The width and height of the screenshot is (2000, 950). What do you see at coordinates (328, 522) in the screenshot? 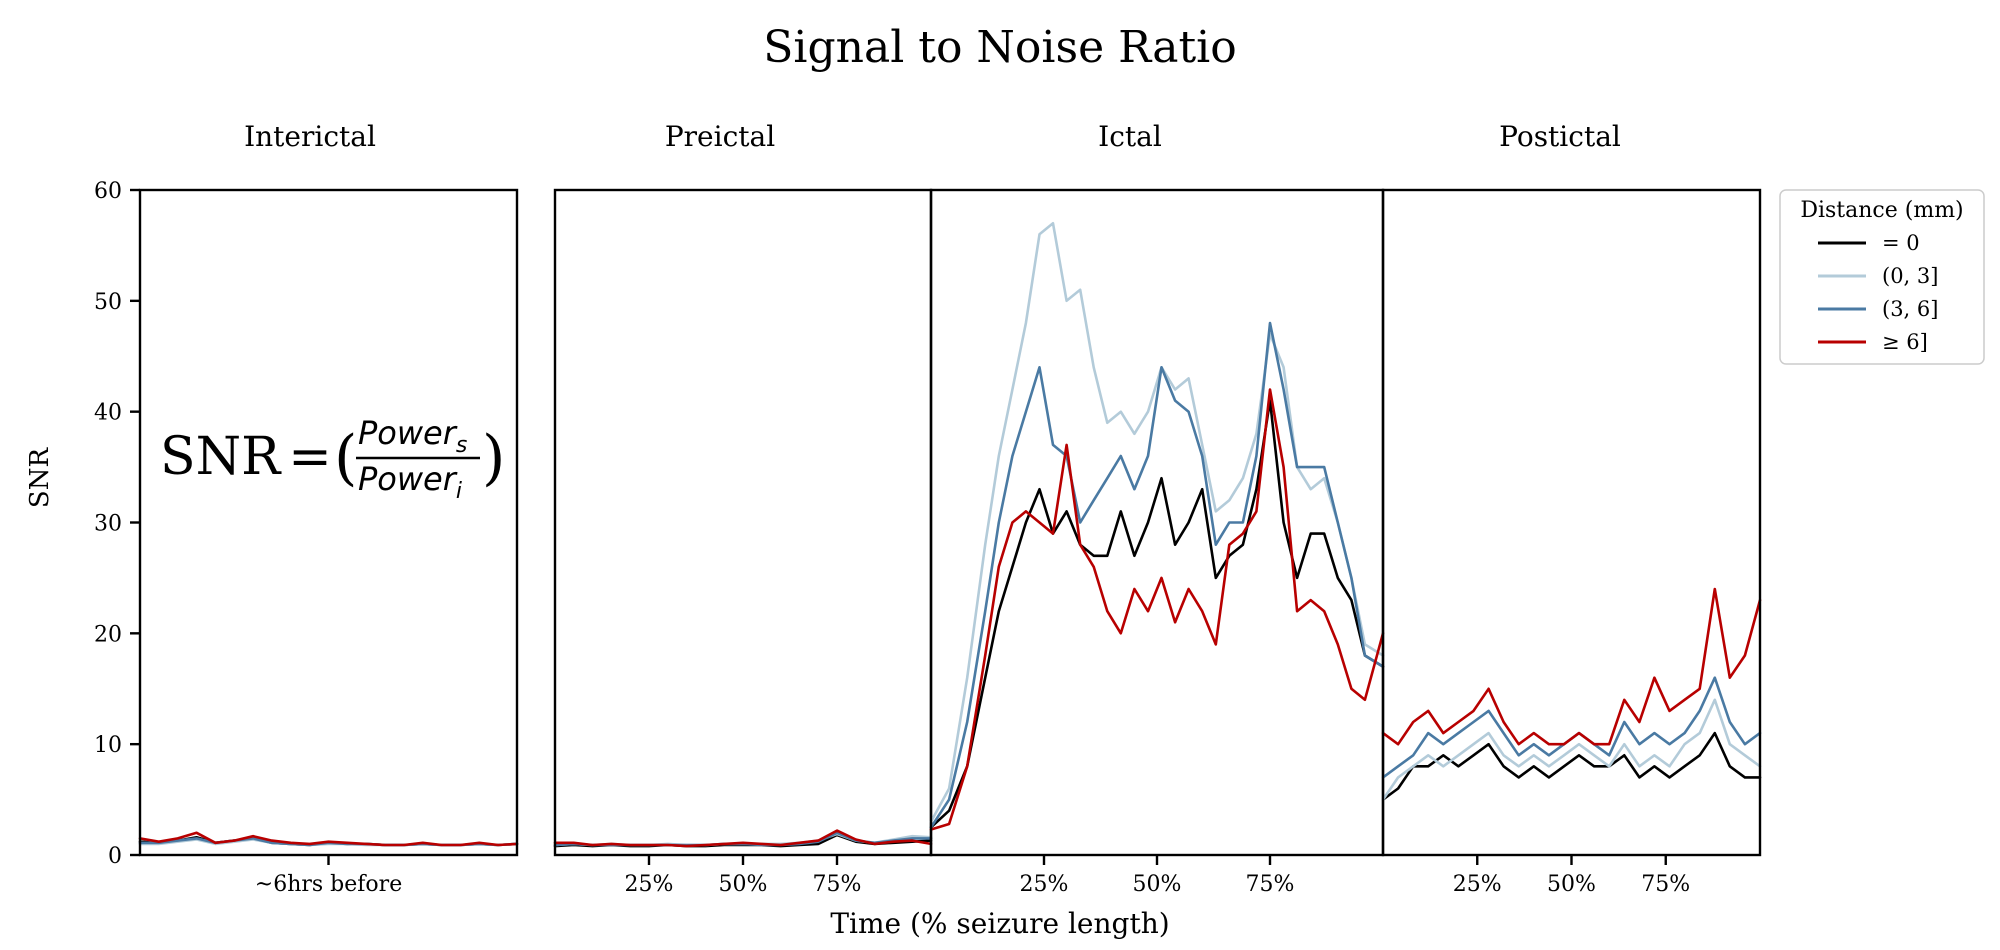
I see `panel-frame-interictal` at bounding box center [328, 522].